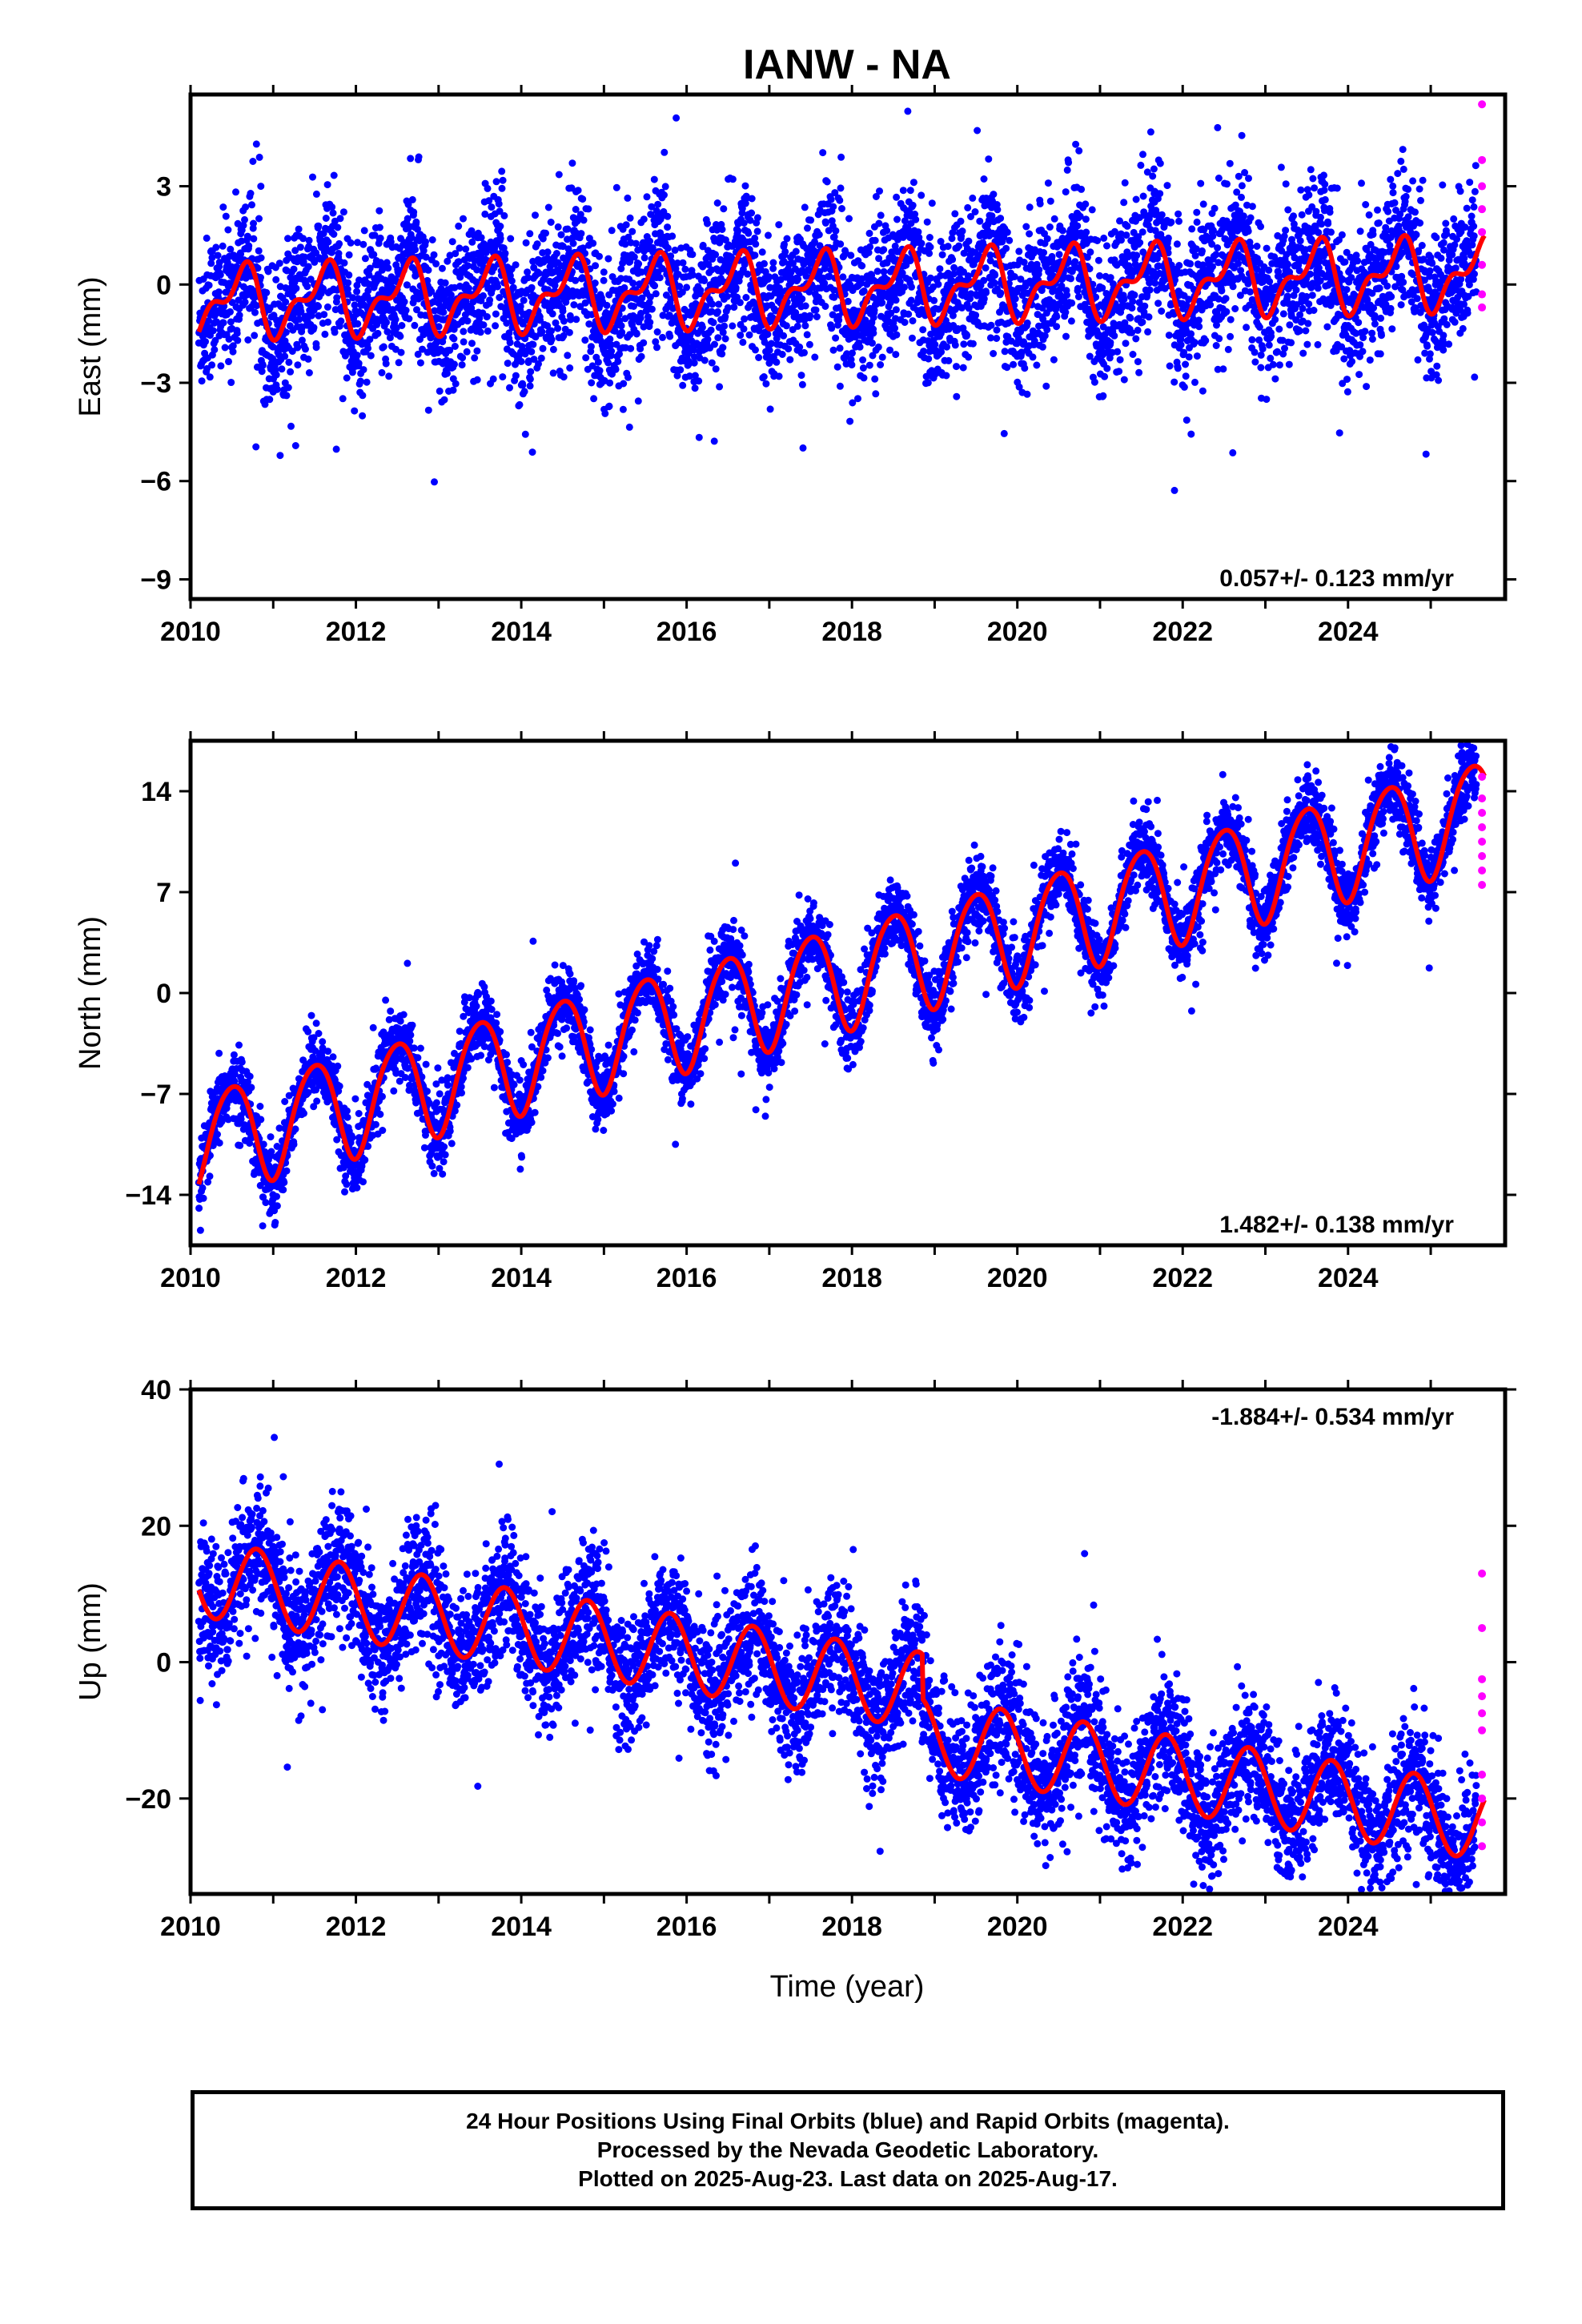 The height and width of the screenshot is (2324, 1582). I want to click on north-y-tick-label: −14, so click(148, 1195).